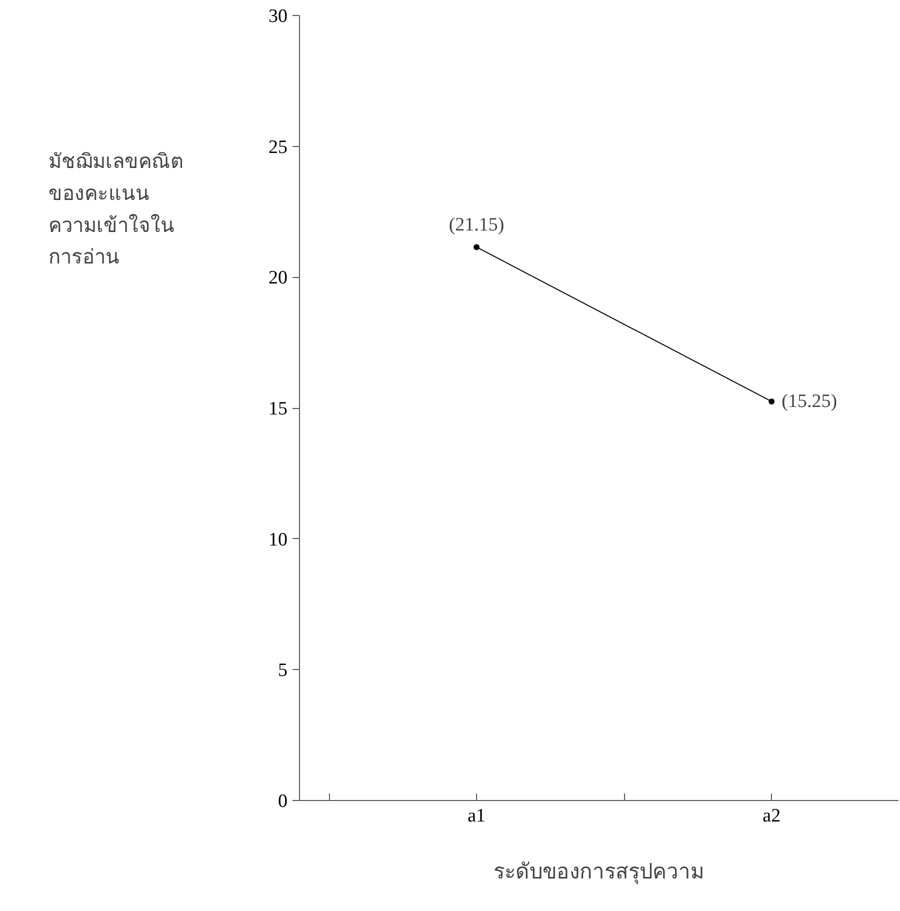 Image resolution: width=900 pixels, height=911 pixels. What do you see at coordinates (116, 209) in the screenshot?
I see `y-axis-title: มัชฌิมเลขคณิต ของคะแนน ความเข้าใจใน การอ่าน` at bounding box center [116, 209].